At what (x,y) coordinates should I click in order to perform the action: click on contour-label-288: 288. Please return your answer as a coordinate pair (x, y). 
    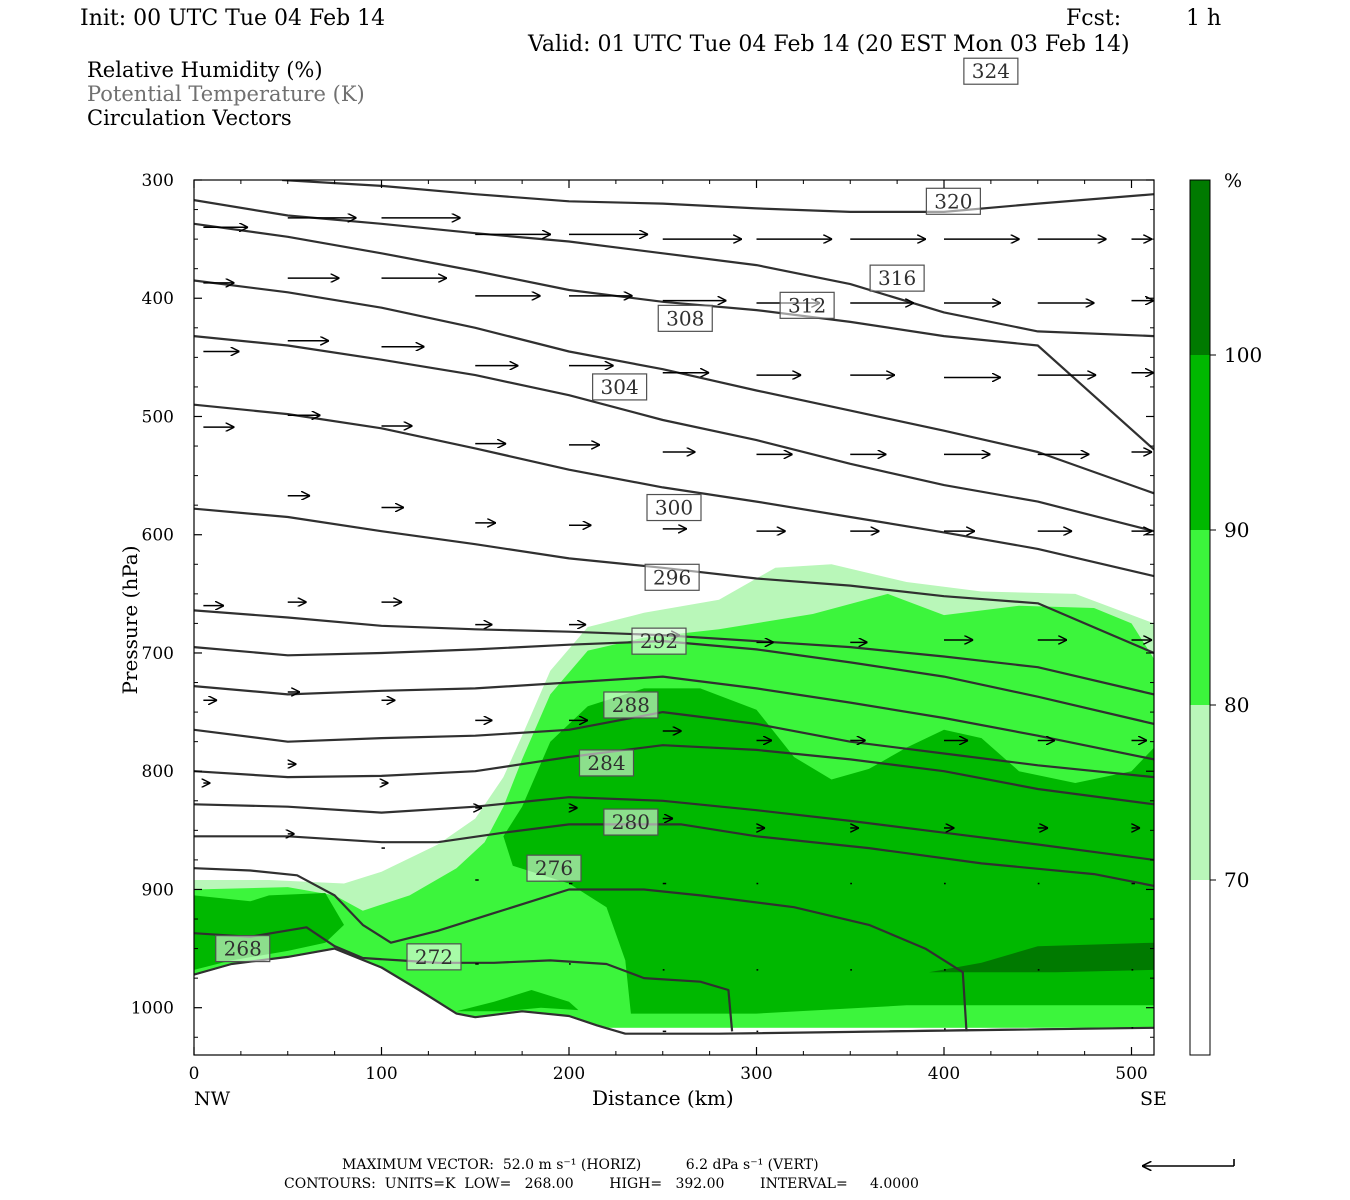
    Looking at the image, I should click on (631, 705).